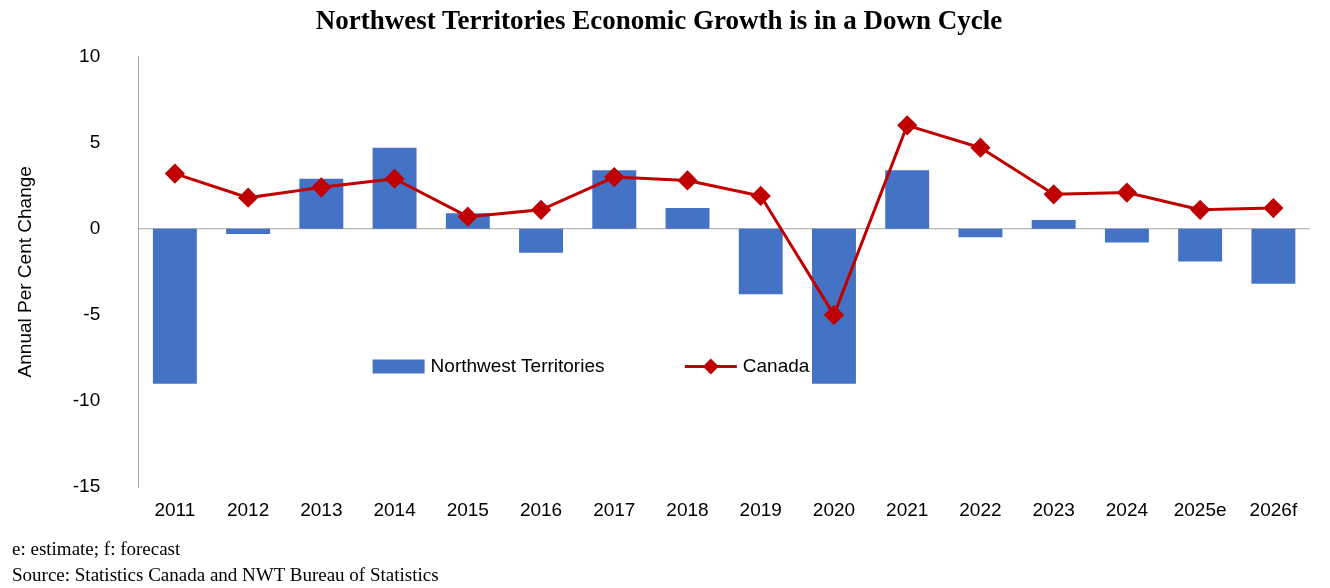  I want to click on x-tick-label: 2020, so click(834, 509).